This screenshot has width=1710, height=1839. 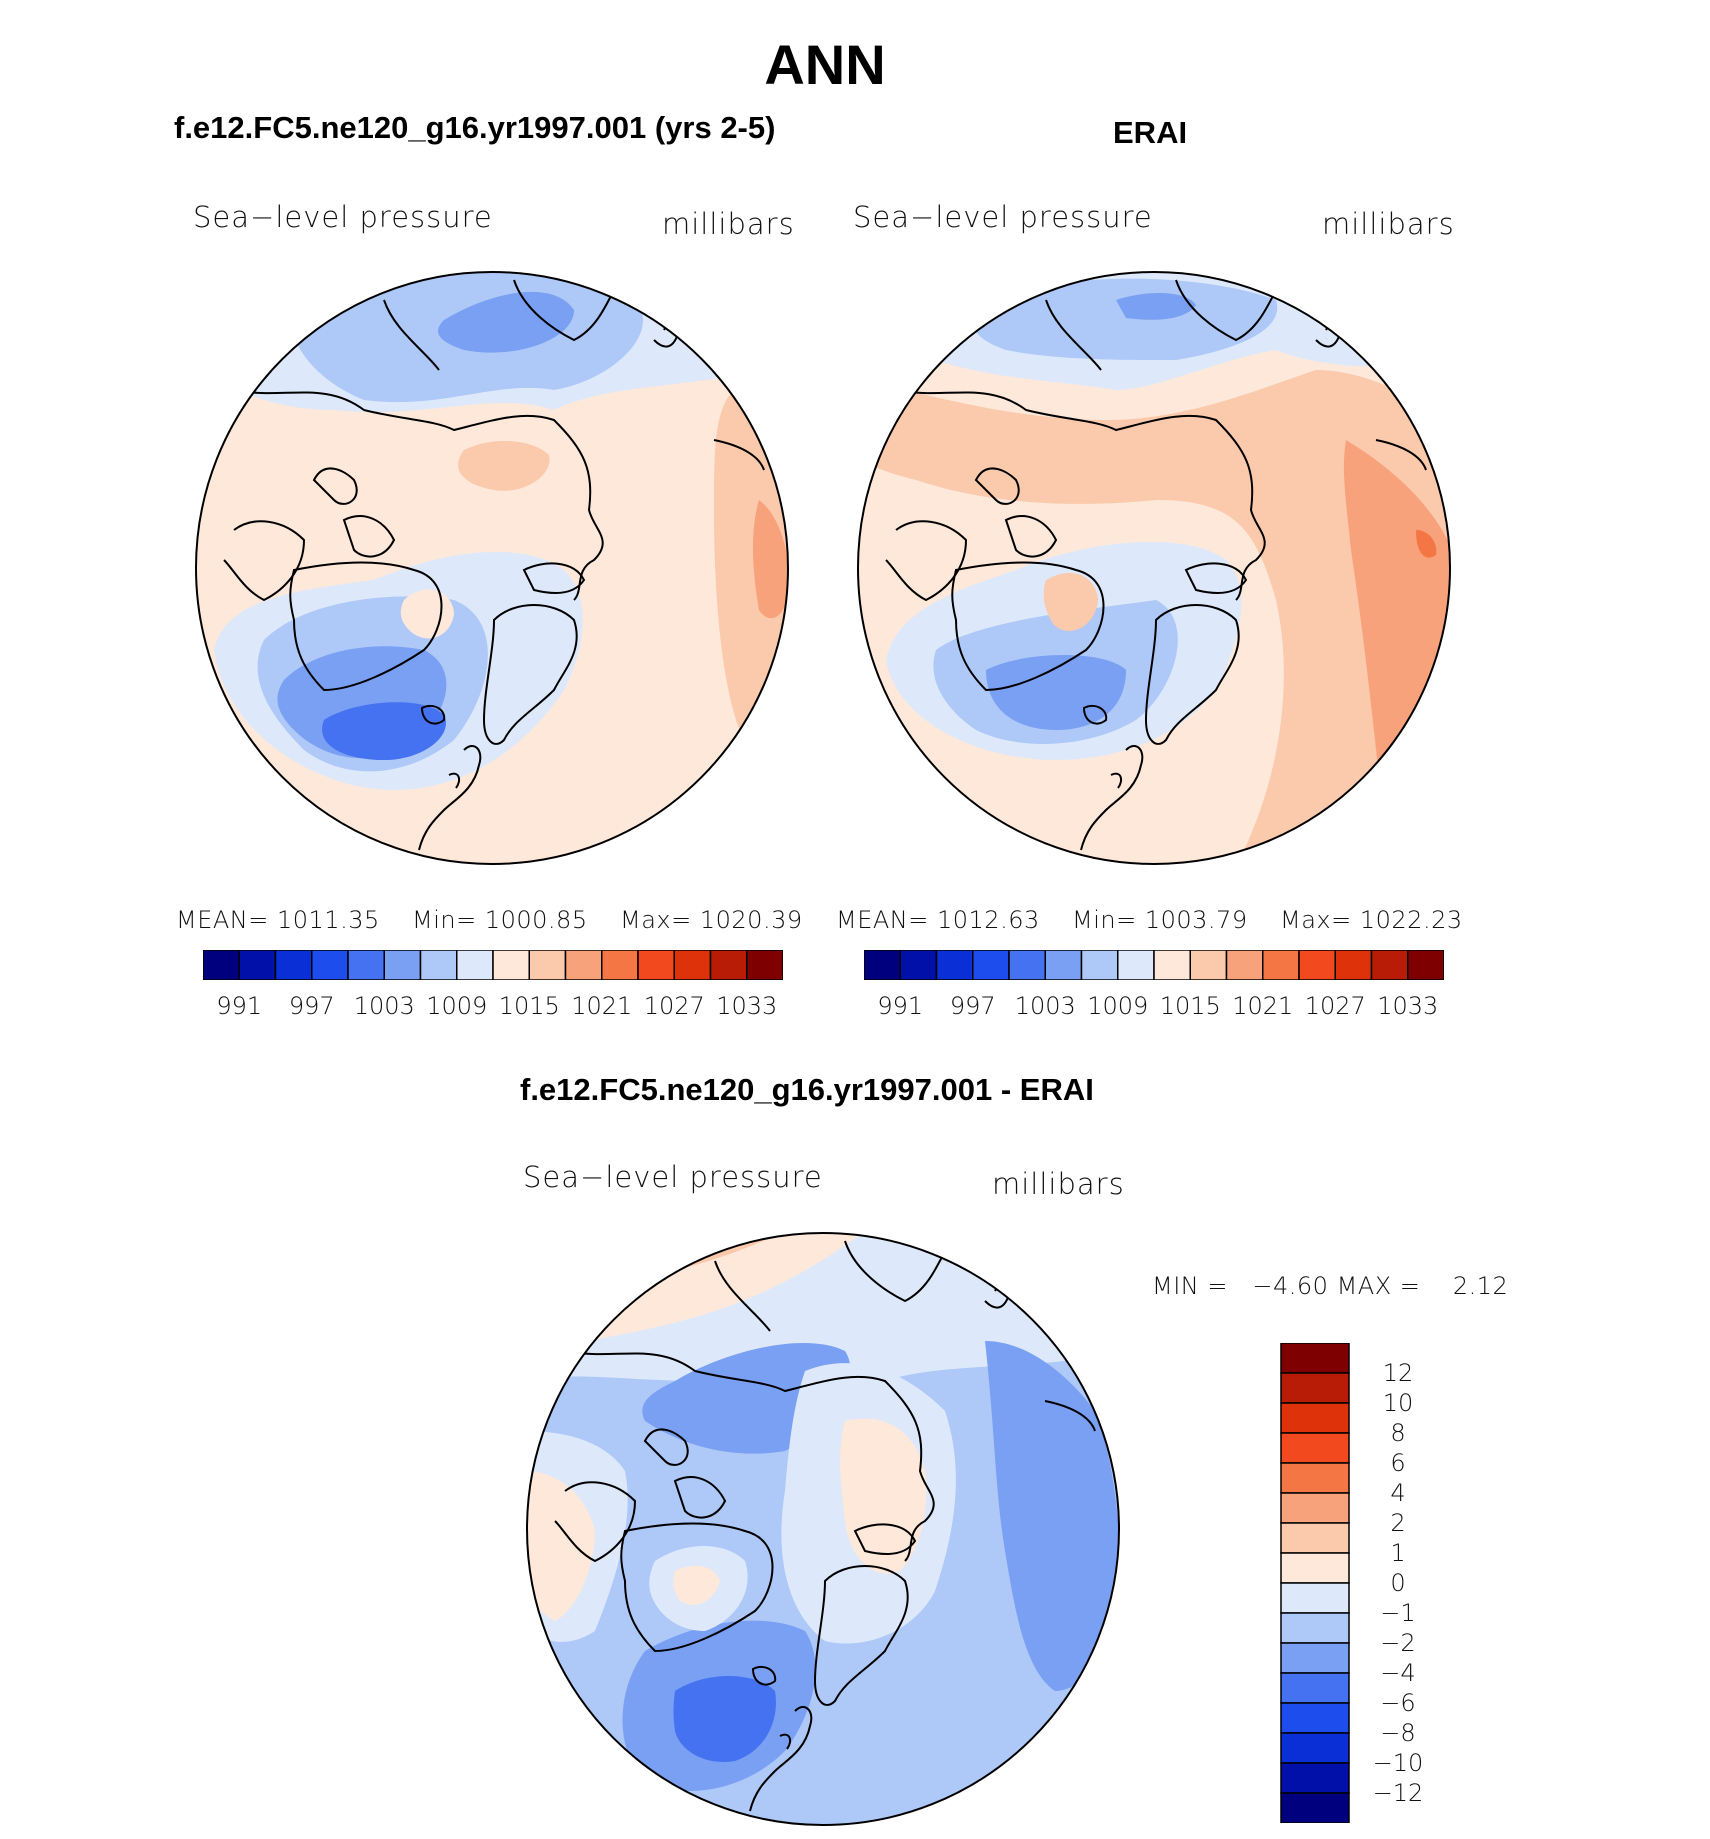 What do you see at coordinates (278, 920) in the screenshot?
I see `model-stats-mean: MEAN= 1011.35` at bounding box center [278, 920].